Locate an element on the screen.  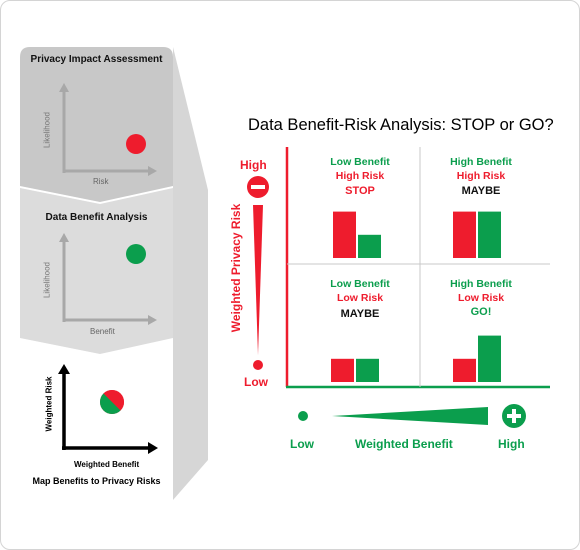
q1-risk-label: High Risk is located at coordinates (360, 176).